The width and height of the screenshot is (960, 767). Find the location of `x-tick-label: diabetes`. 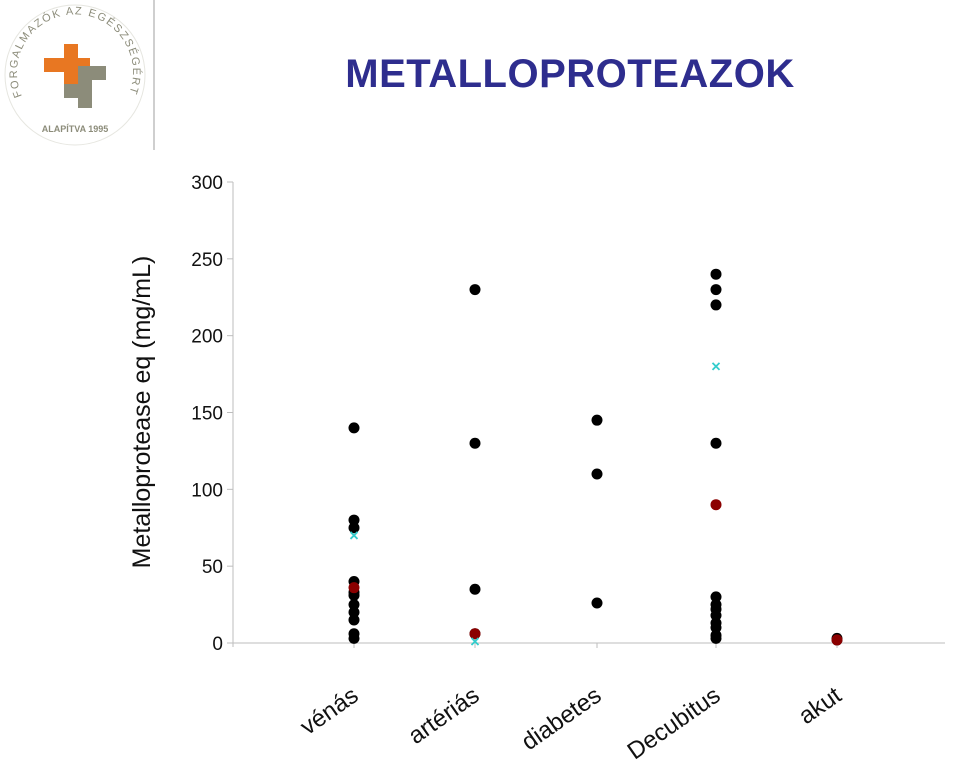

x-tick-label: diabetes is located at coordinates (562, 719).